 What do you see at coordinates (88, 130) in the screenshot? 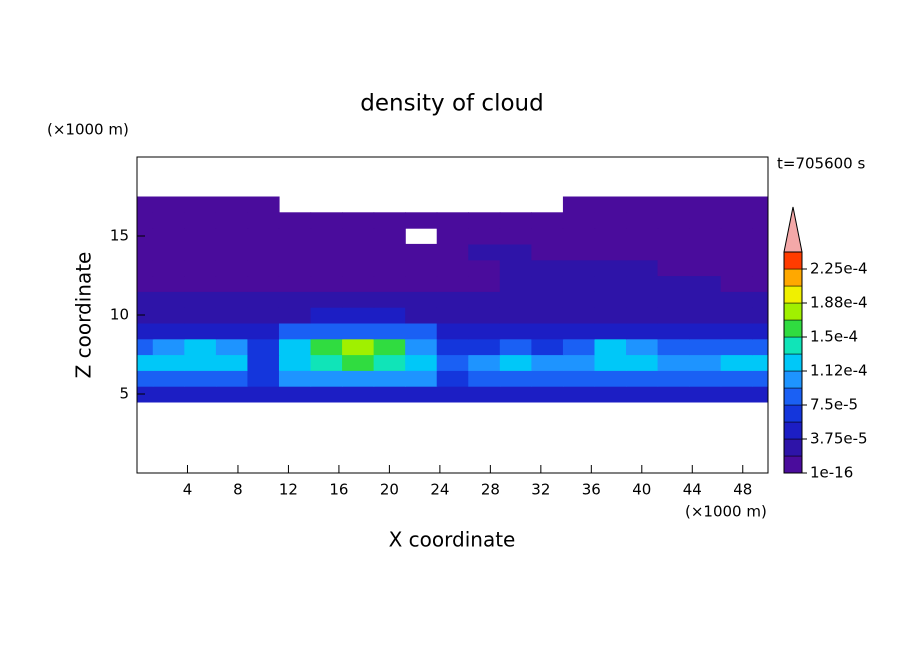
I see `y-unit: (×1000 m)` at bounding box center [88, 130].